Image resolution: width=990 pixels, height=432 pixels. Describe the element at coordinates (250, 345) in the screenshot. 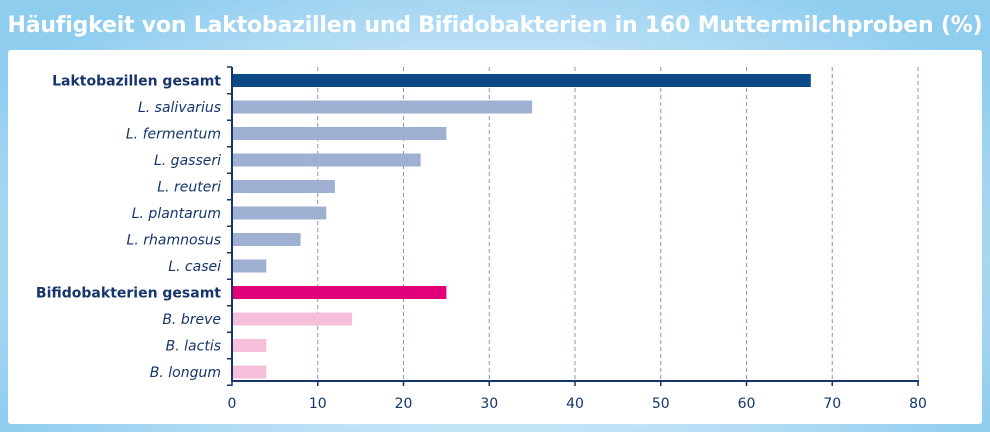

I see `bar-b-lactis` at that location.